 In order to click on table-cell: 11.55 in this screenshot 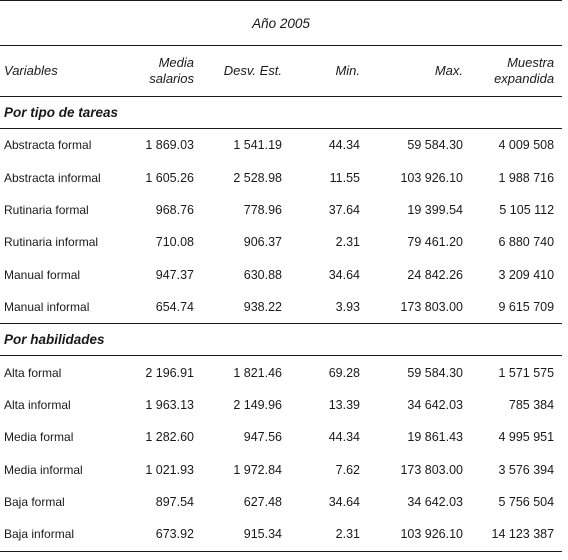, I will do `click(344, 177)`.